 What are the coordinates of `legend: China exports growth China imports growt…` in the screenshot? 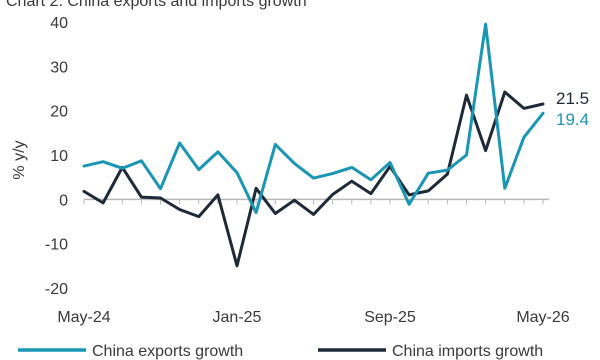 It's located at (280, 351).